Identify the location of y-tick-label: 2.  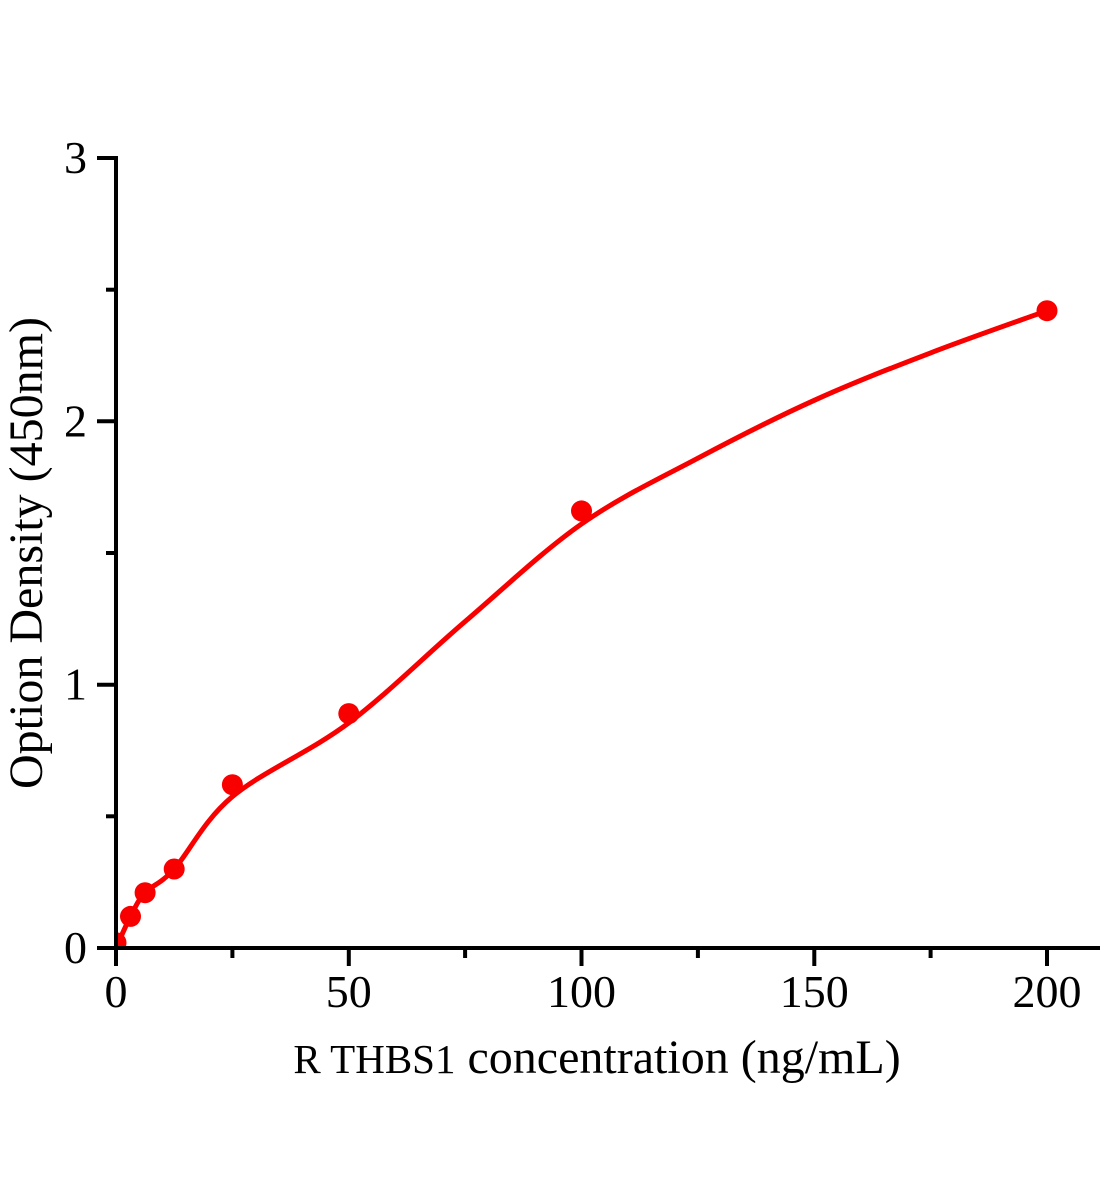
(75, 420).